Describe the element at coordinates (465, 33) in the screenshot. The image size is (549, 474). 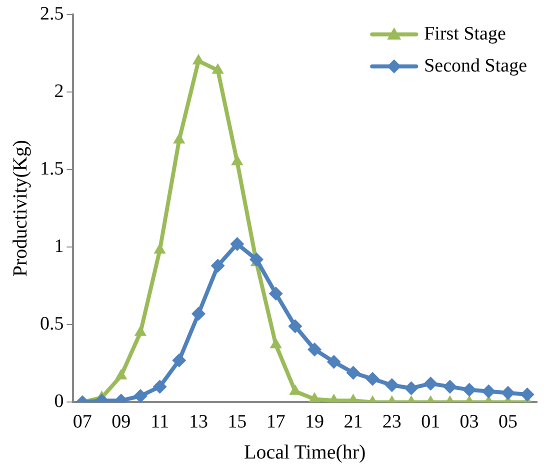
I see `legend-label: First Stage` at that location.